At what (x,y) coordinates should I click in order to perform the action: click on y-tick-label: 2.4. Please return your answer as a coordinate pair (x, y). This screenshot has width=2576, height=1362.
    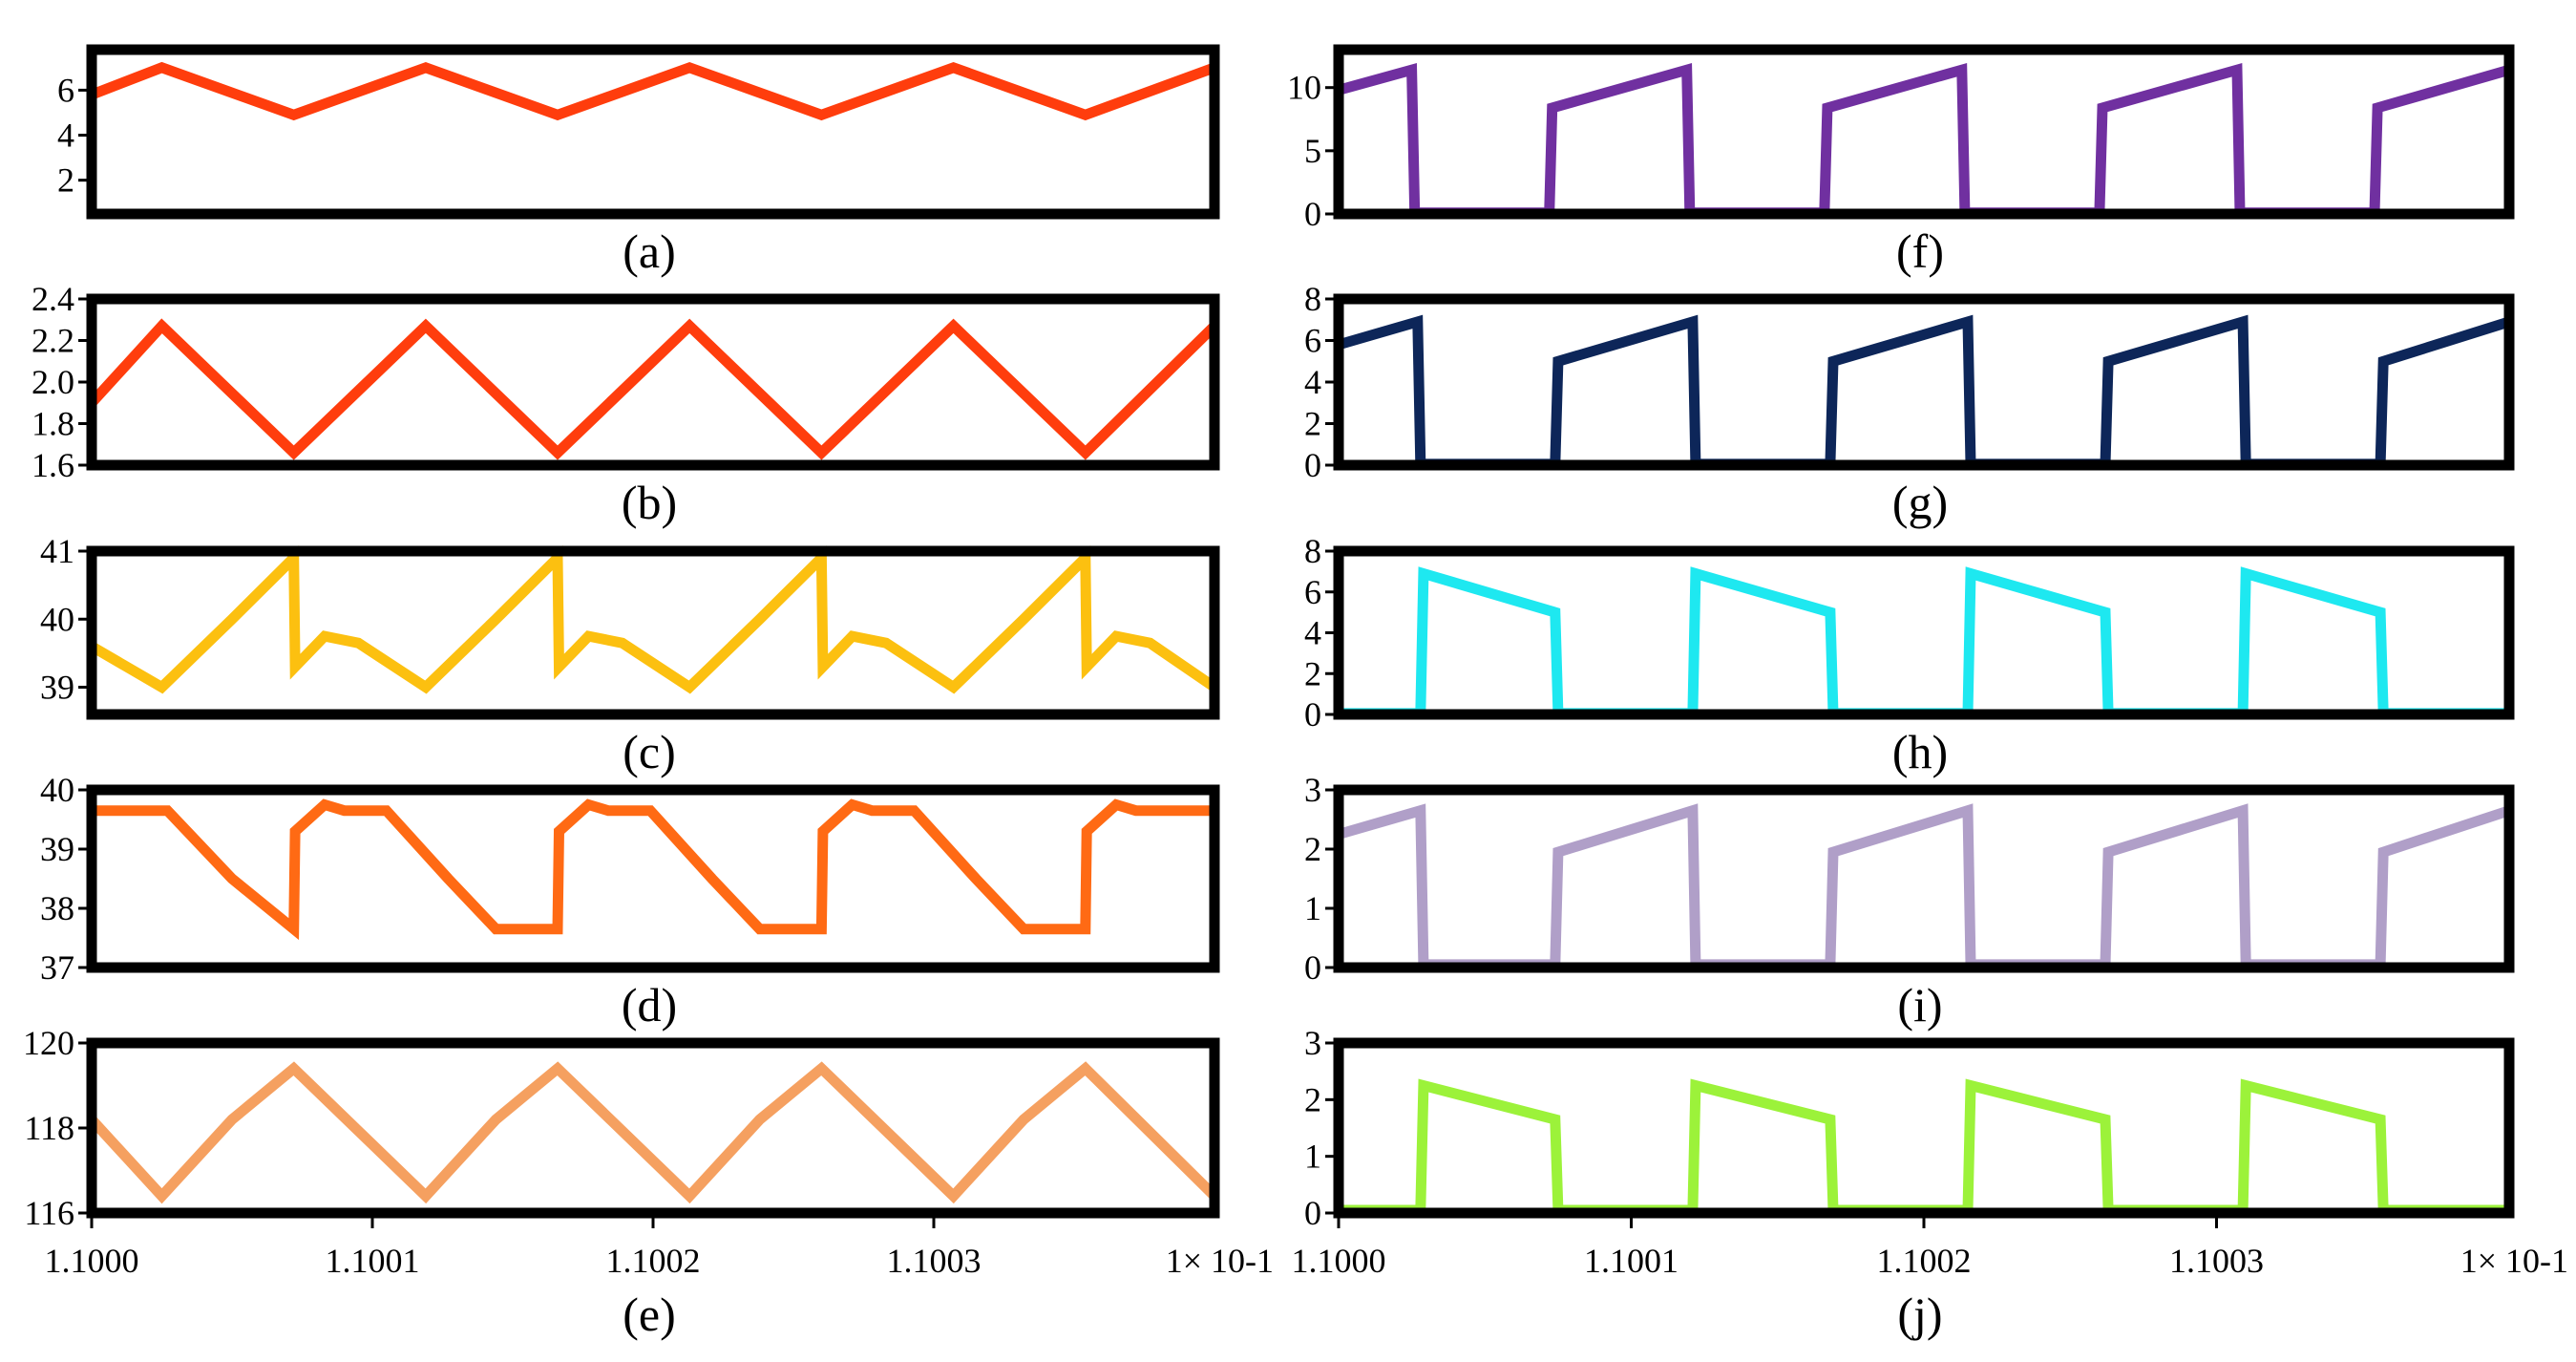
    Looking at the image, I should click on (53, 299).